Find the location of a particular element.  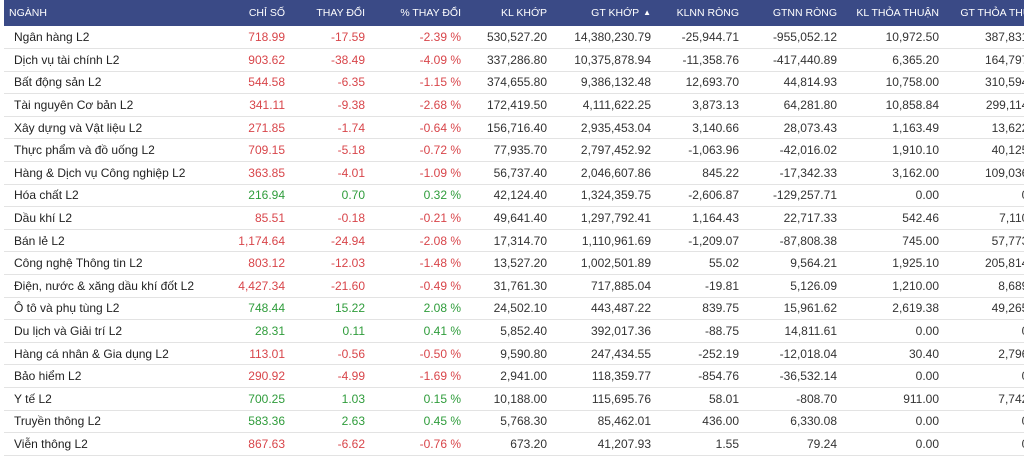

header-index: CHỈ SỐ is located at coordinates (266, 13).